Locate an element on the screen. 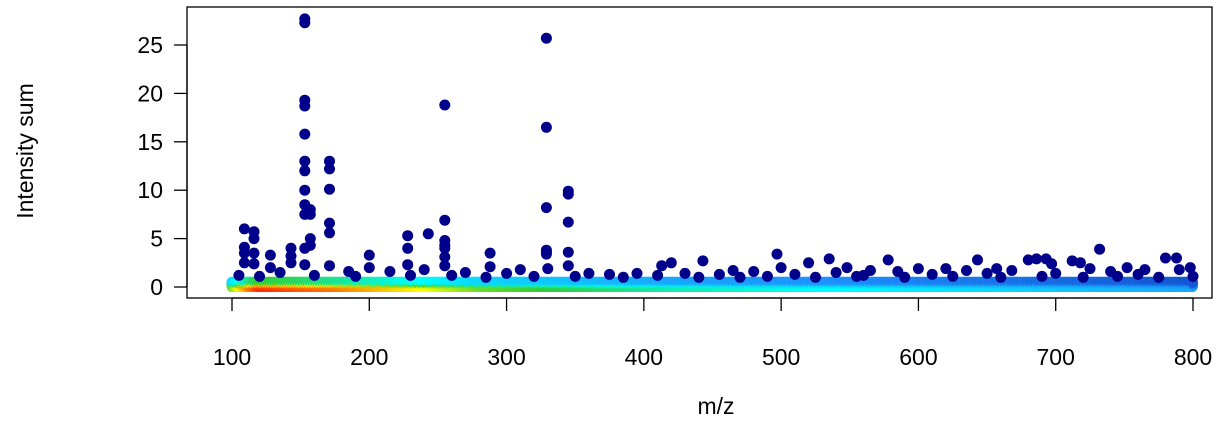 This screenshot has height=426, width=1227. x-tick-label: 400 is located at coordinates (644, 357).